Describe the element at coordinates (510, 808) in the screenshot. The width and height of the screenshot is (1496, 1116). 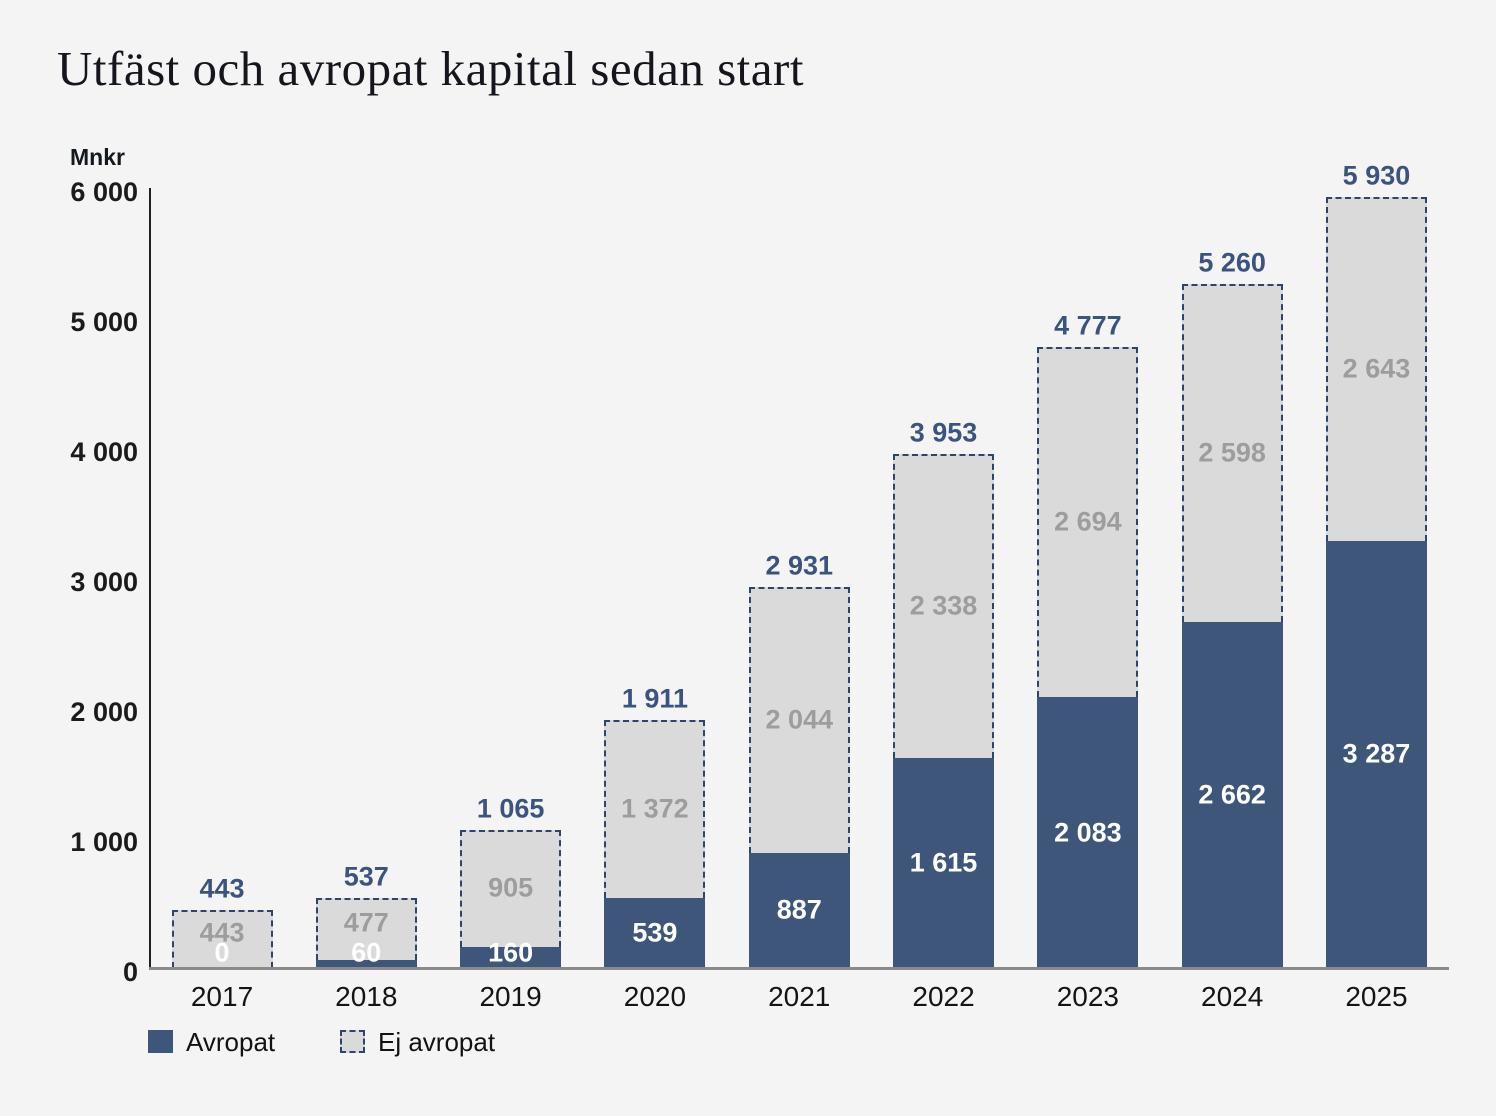
I see `bar-total-label: 1 065` at that location.